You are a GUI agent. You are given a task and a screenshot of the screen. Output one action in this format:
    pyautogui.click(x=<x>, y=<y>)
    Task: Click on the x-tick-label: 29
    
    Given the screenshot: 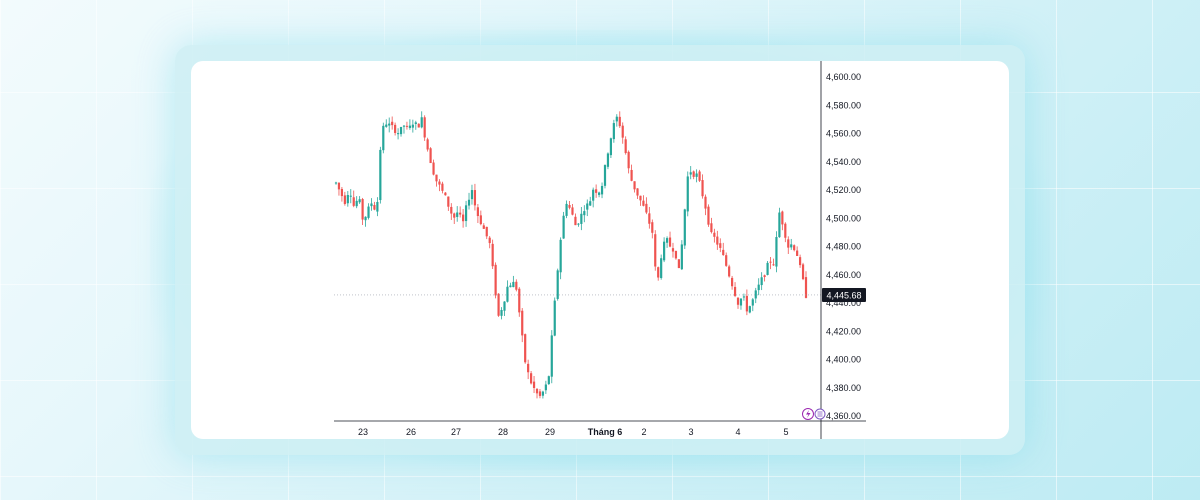 What is the action you would take?
    pyautogui.click(x=550, y=432)
    